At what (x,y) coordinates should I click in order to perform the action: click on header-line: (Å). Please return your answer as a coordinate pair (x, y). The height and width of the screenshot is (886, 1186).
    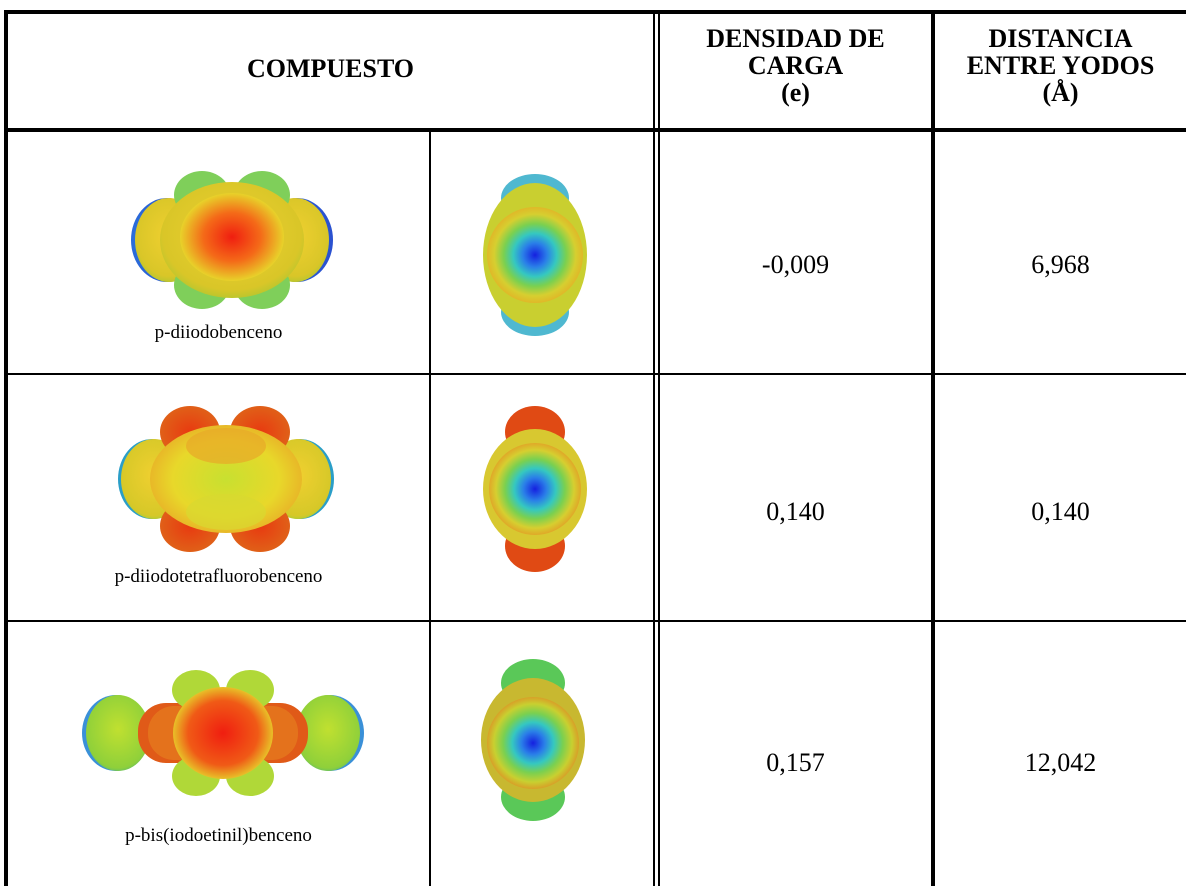
    Looking at the image, I should click on (1060, 92).